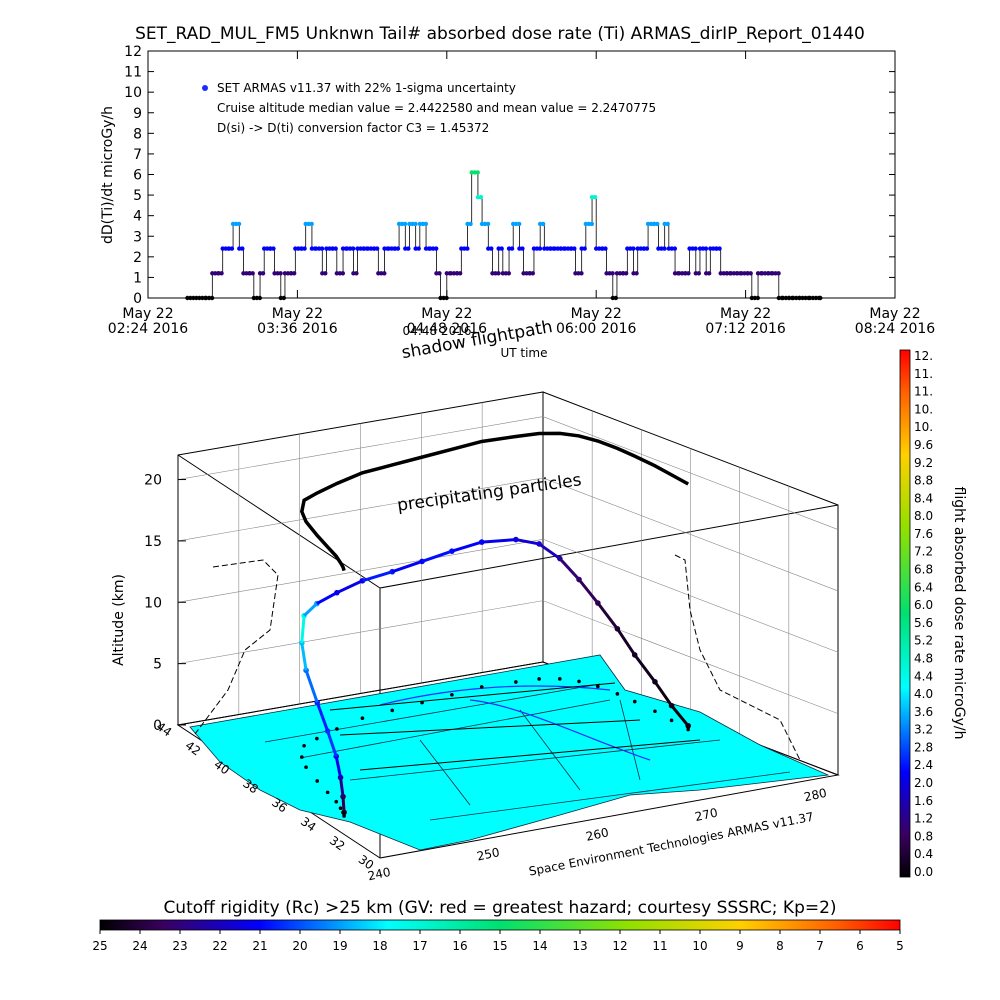  Describe the element at coordinates (905, 613) in the screenshot. I see `dose-rate-colorbar-bar` at that location.